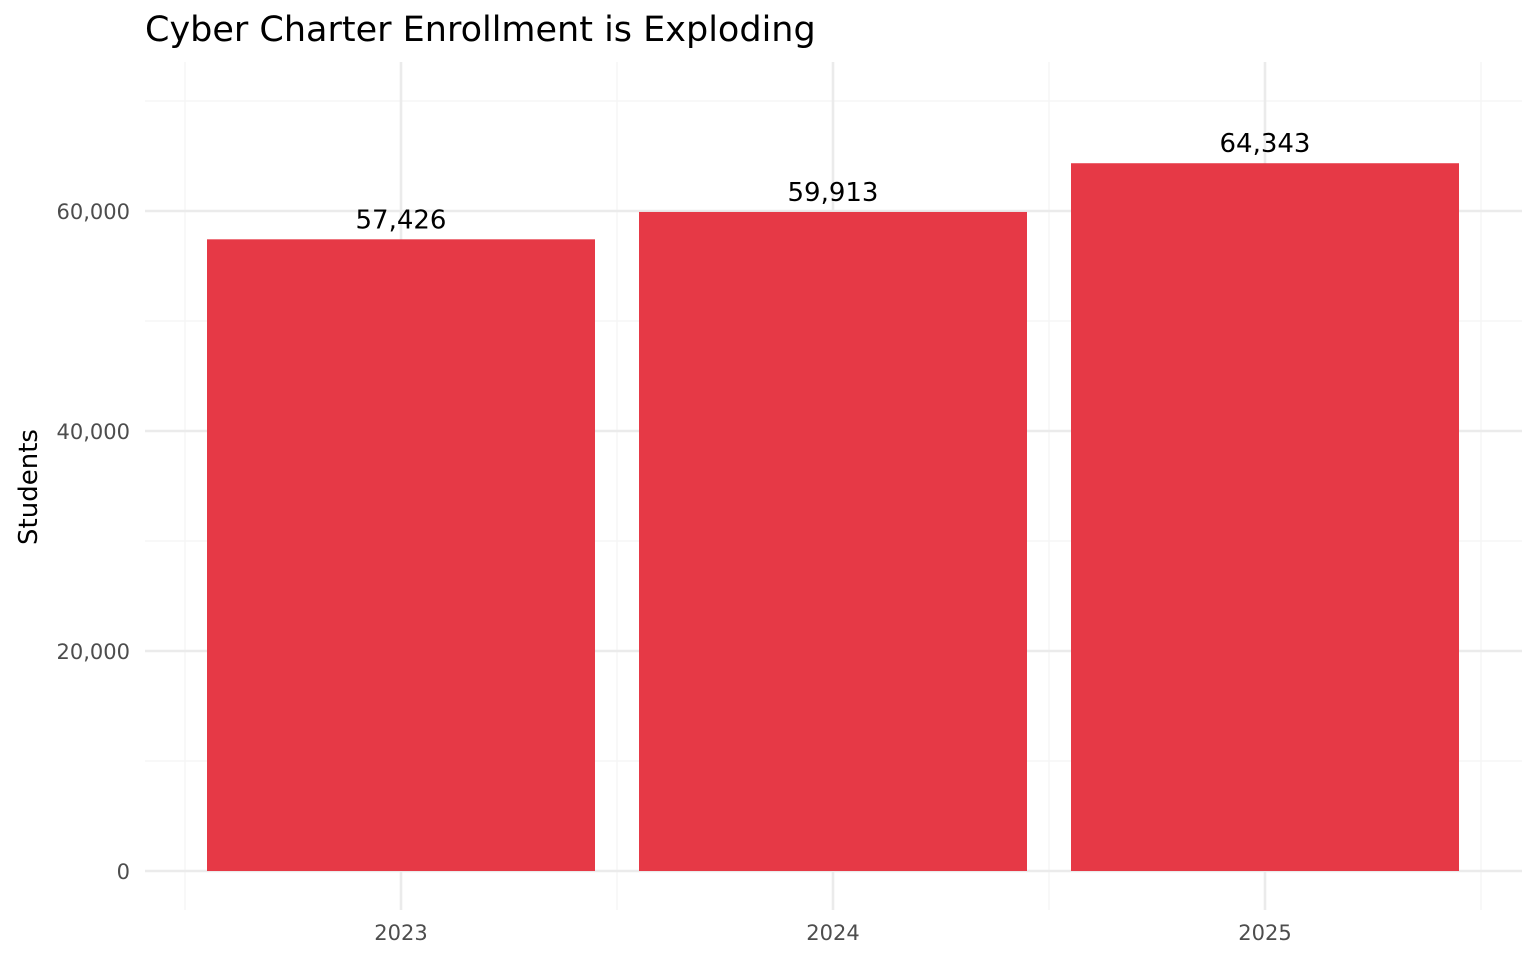 This screenshot has width=1536, height=960. What do you see at coordinates (480, 30) in the screenshot?
I see `chart-title: Cyber Charter Enrollment is Exploding` at bounding box center [480, 30].